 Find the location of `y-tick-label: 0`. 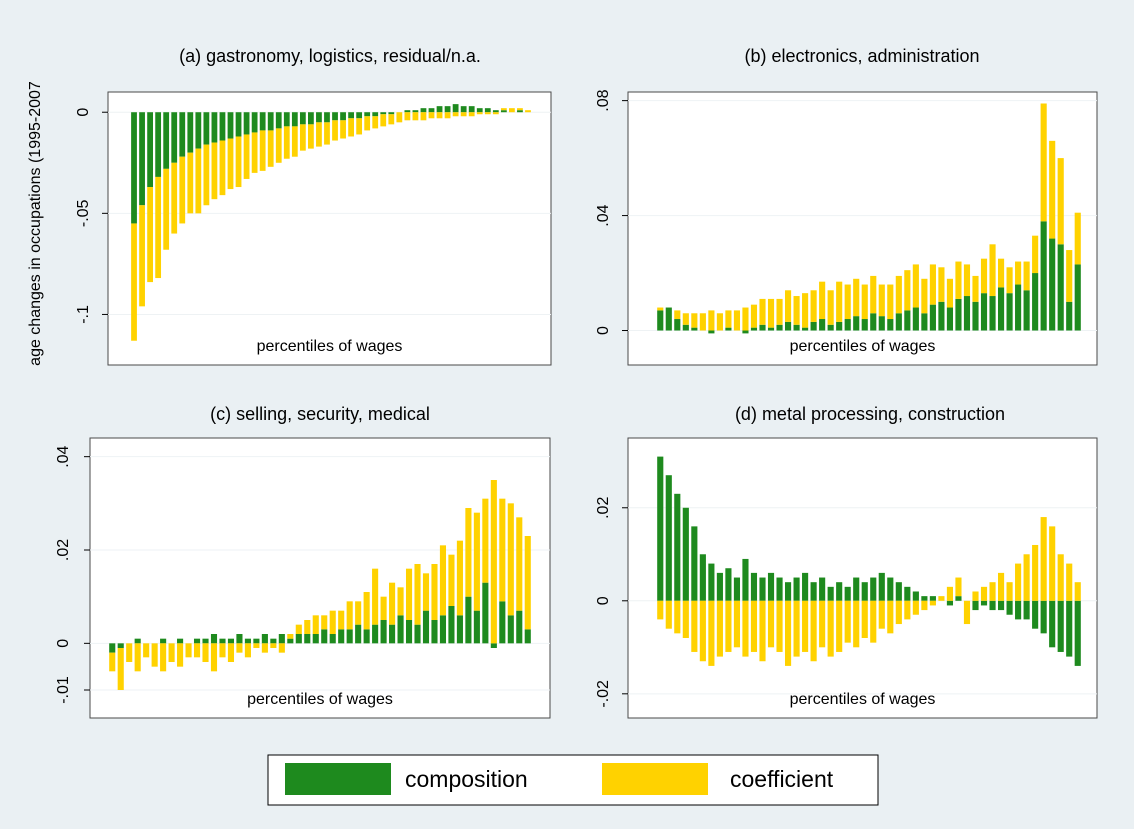

y-tick-label: 0 is located at coordinates (603, 600).